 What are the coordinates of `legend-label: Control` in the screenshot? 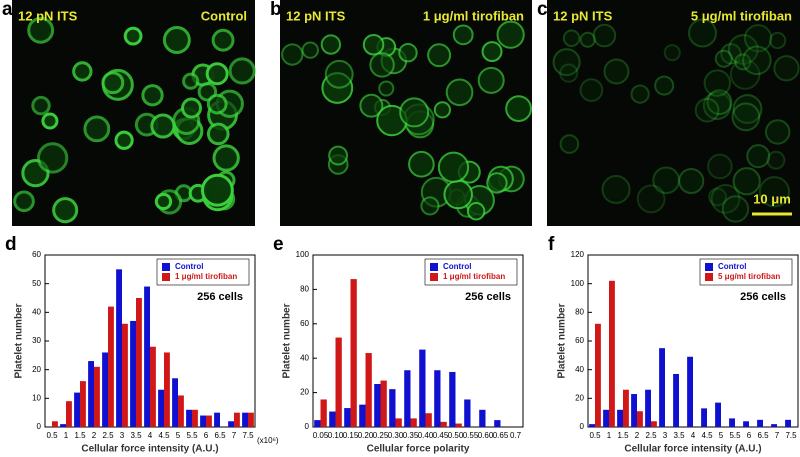 It's located at (189, 266).